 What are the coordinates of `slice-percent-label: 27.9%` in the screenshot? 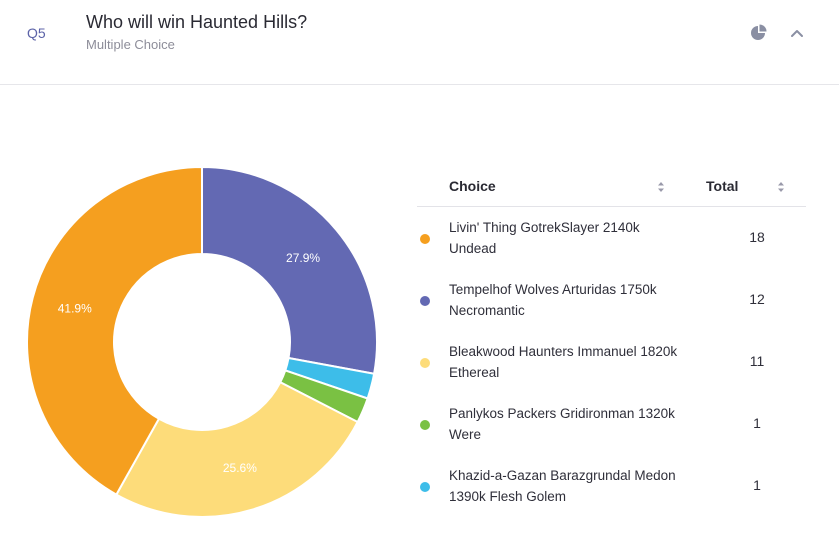 It's located at (303, 258).